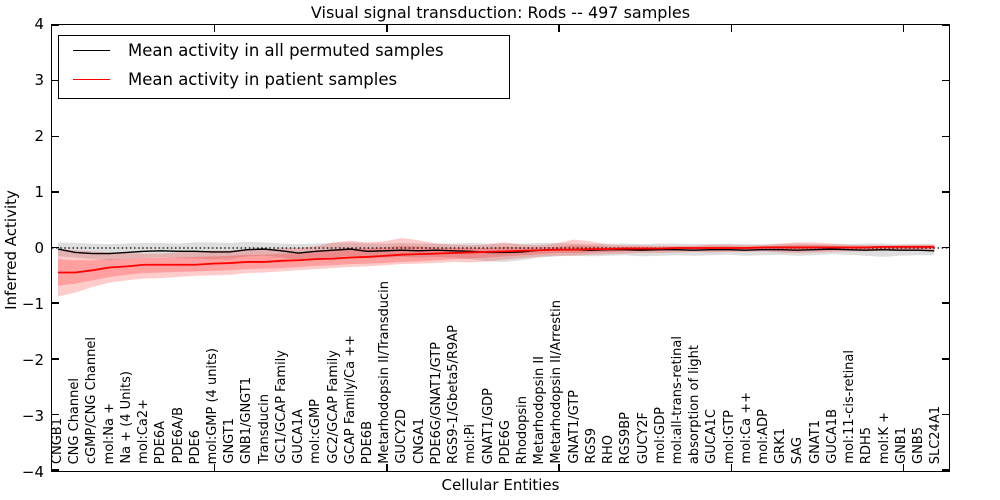 The image size is (1000, 500). What do you see at coordinates (230, 441) in the screenshot?
I see `x-tick-label: GNGT1` at bounding box center [230, 441].